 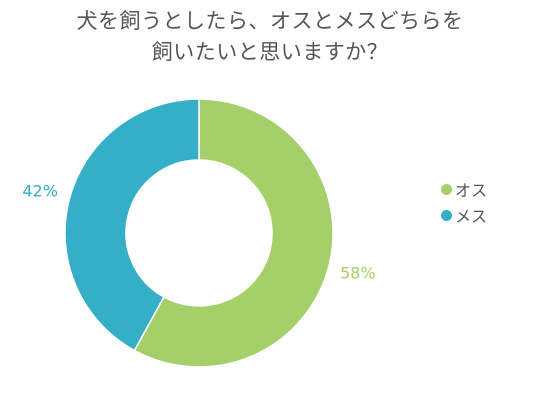 What do you see at coordinates (471, 190) in the screenshot?
I see `legend-label-male: オス` at bounding box center [471, 190].